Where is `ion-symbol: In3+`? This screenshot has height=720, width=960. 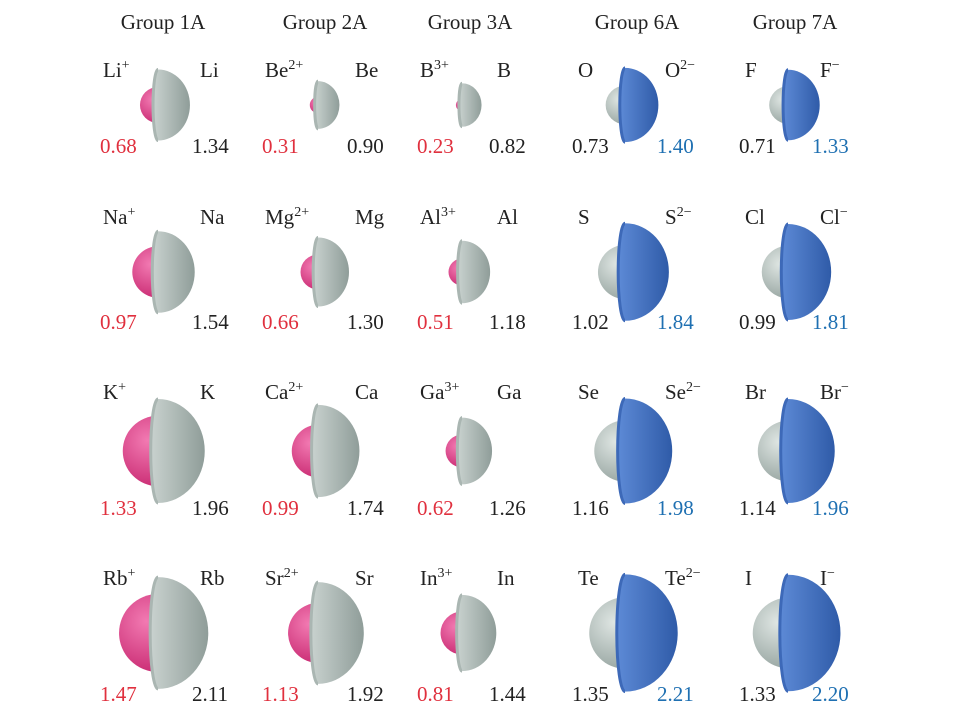
ion-symbol: In3+ is located at coordinates (436, 578).